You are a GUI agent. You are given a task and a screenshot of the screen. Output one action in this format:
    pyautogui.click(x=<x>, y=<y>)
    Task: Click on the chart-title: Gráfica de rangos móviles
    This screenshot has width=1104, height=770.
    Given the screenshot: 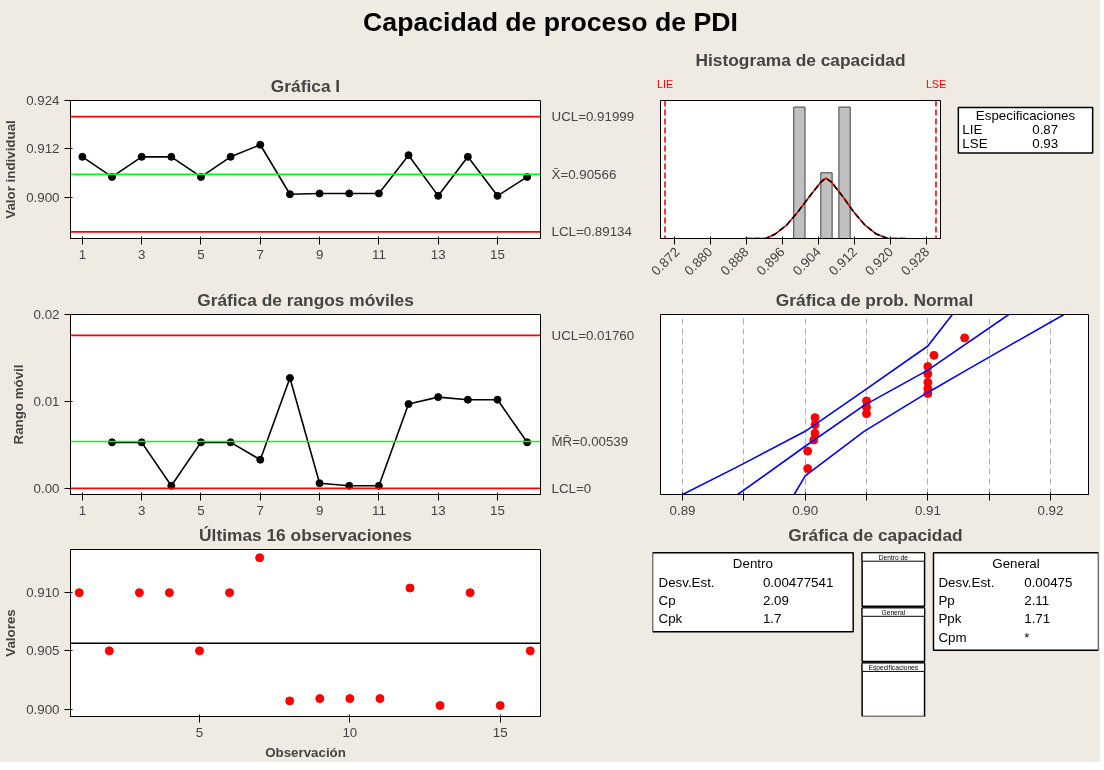 What is the action you would take?
    pyautogui.click(x=305, y=299)
    